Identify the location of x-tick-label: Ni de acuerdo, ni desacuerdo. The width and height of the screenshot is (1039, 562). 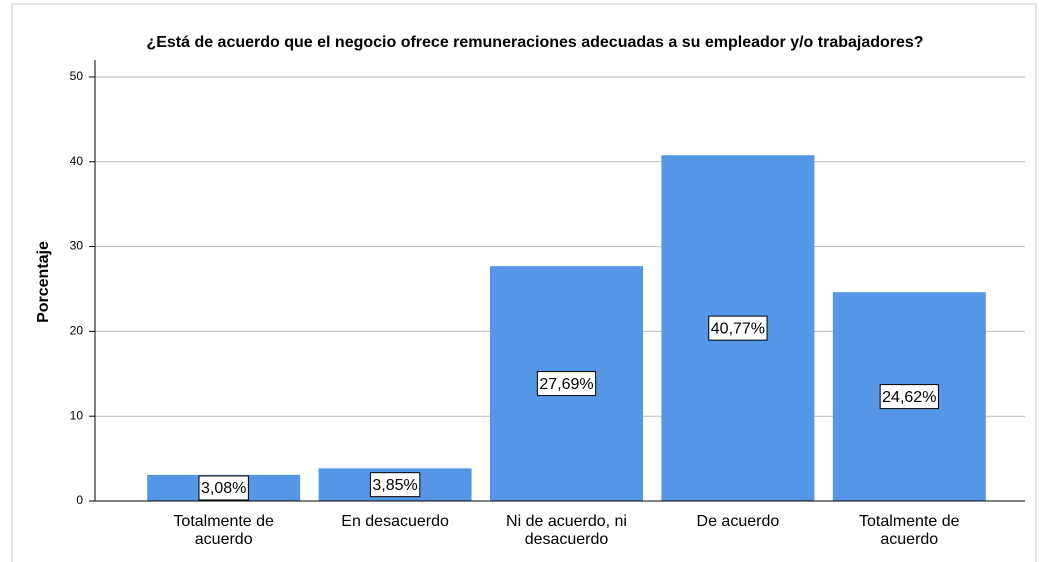
(566, 530).